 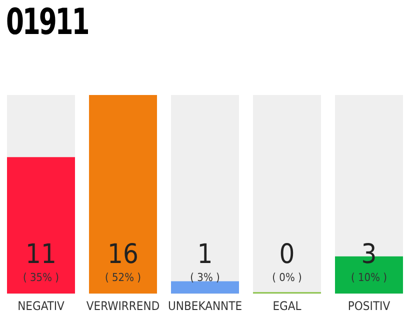 I want to click on data-label: 16, so click(x=123, y=254).